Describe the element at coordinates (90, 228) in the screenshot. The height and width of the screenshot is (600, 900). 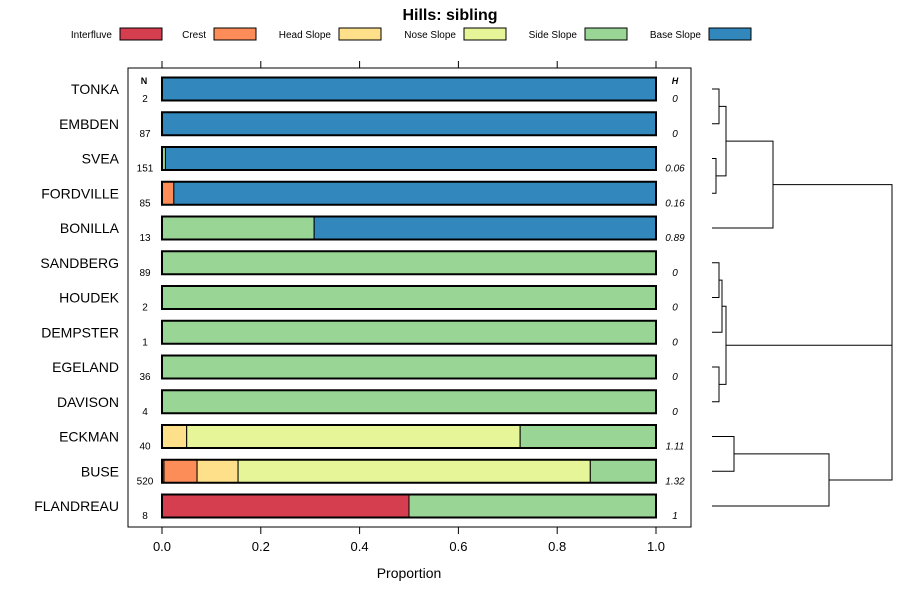
I see `row-label: BONILLA` at that location.